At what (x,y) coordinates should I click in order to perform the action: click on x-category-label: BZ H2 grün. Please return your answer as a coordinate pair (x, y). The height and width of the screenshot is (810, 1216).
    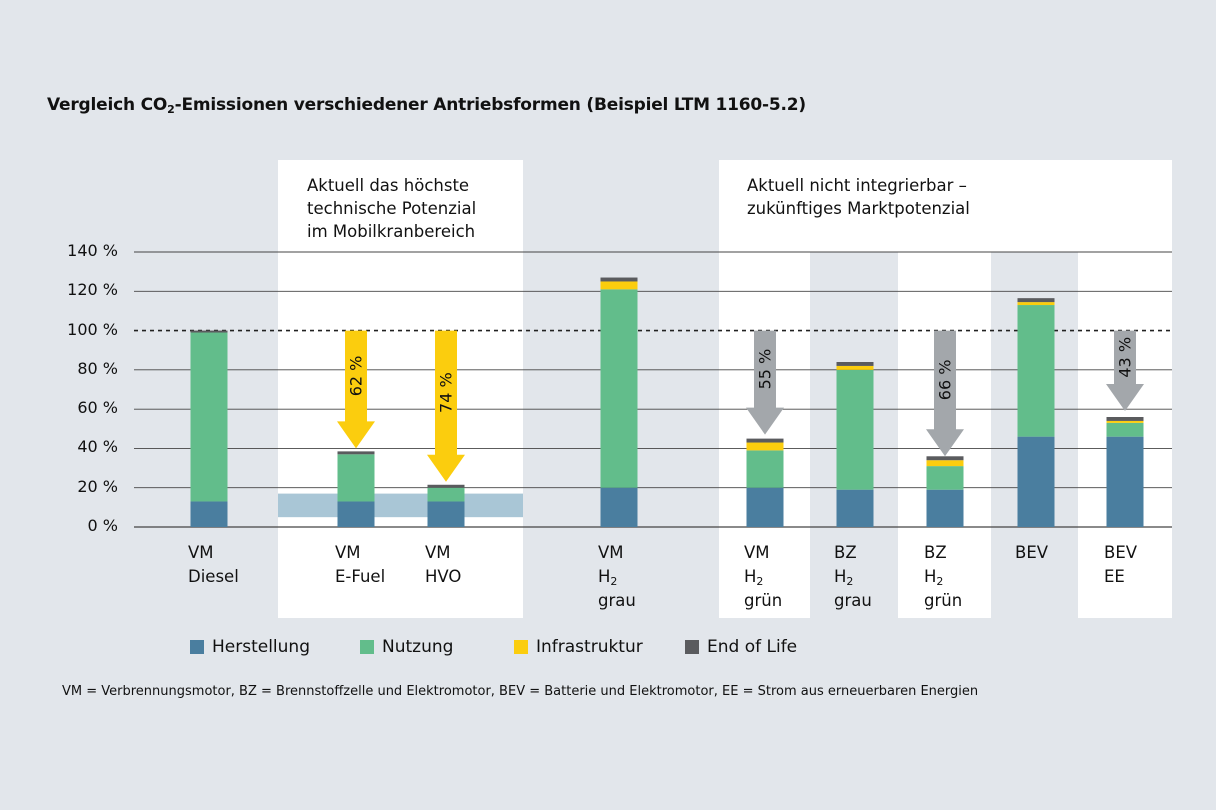
    Looking at the image, I should click on (943, 577).